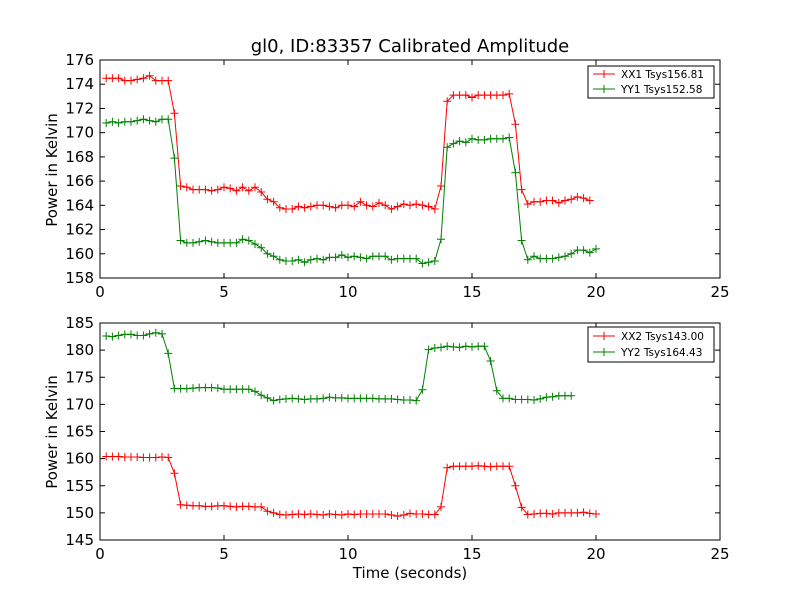  What do you see at coordinates (79, 254) in the screenshot?
I see `y-tick-label: 160` at bounding box center [79, 254].